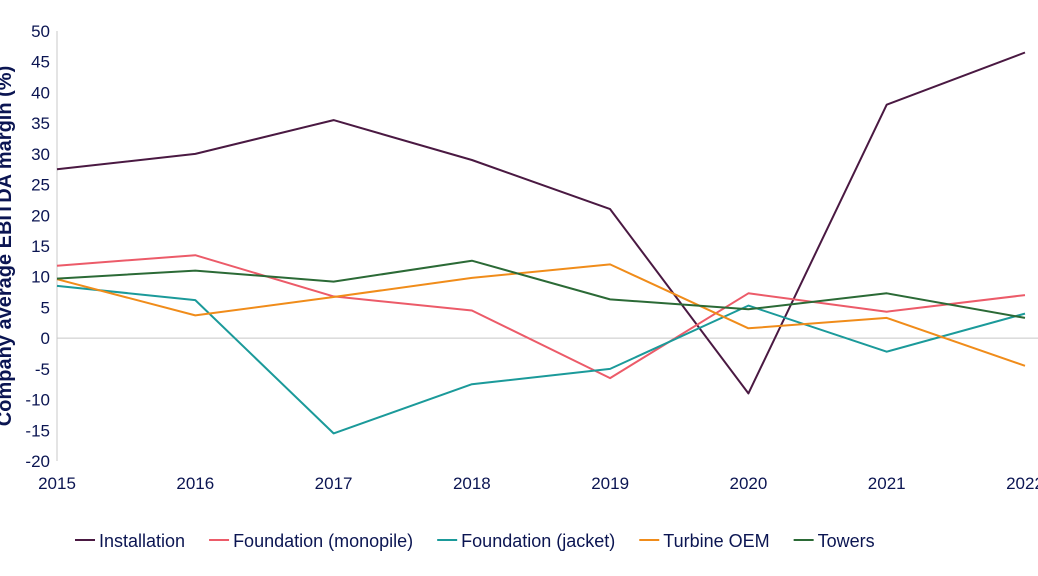  I want to click on y-tick-label: 5, so click(45, 307).